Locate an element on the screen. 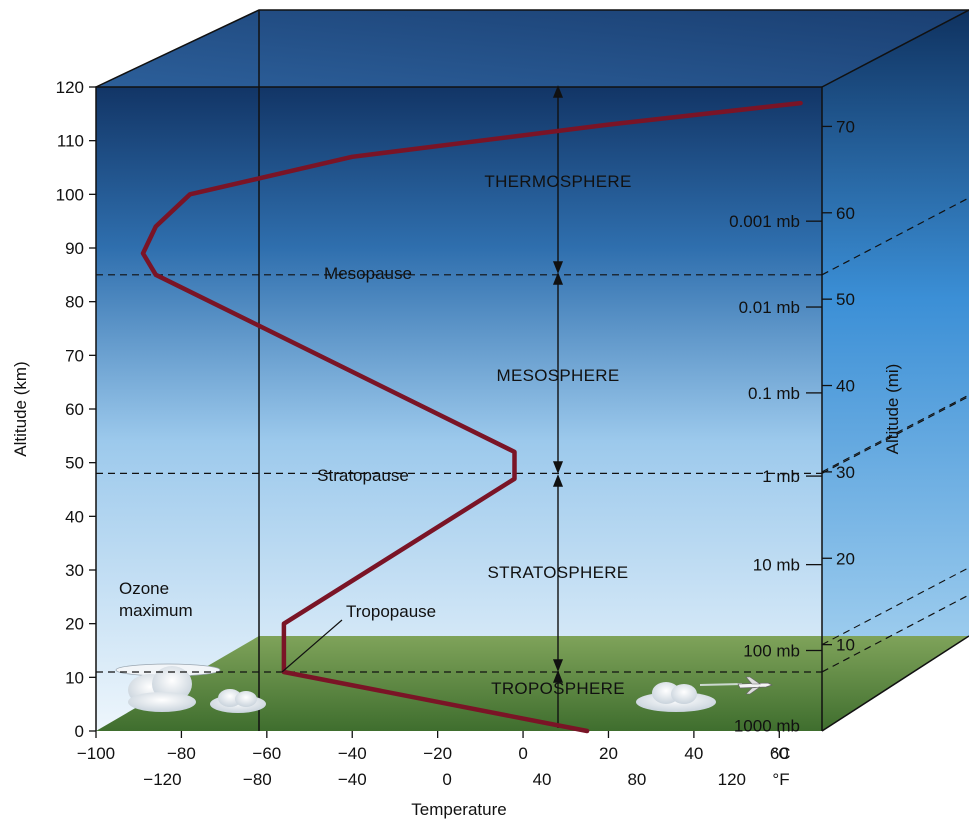 Image resolution: width=969 pixels, height=828 pixels. pressure-label-4: 10 mb is located at coordinates (776, 565).